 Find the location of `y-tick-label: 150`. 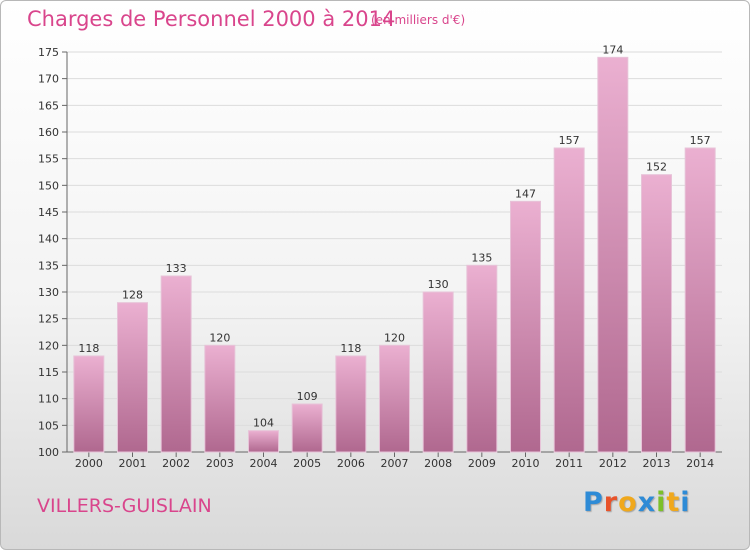

y-tick-label: 150 is located at coordinates (48, 185).